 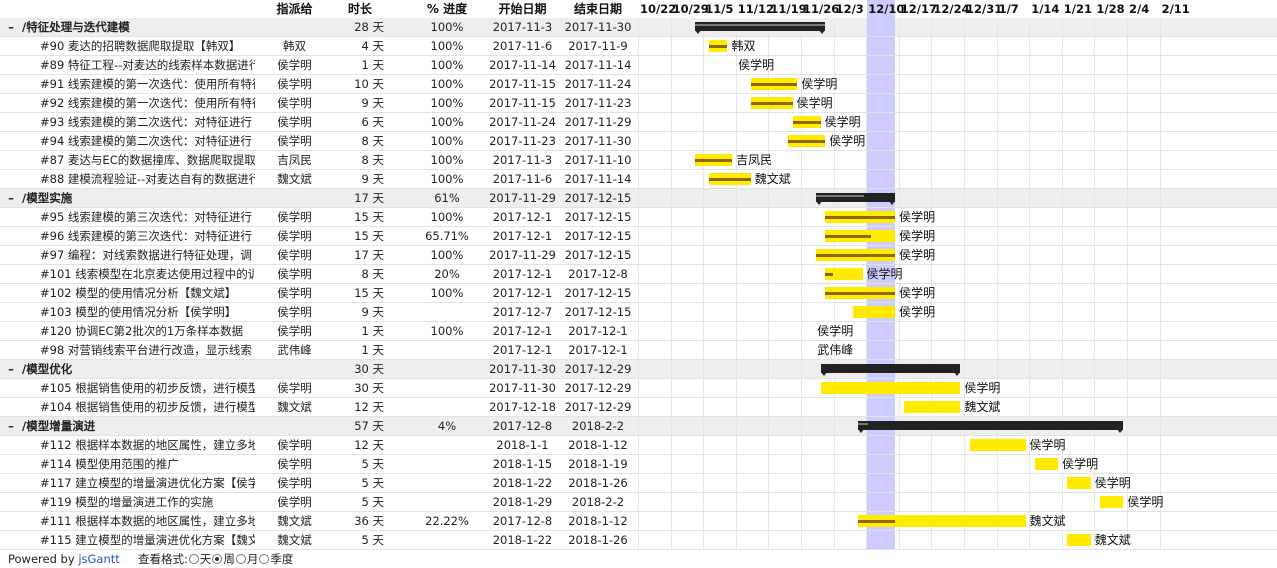 What do you see at coordinates (229, 559) in the screenshot?
I see `format-option-label: 周` at bounding box center [229, 559].